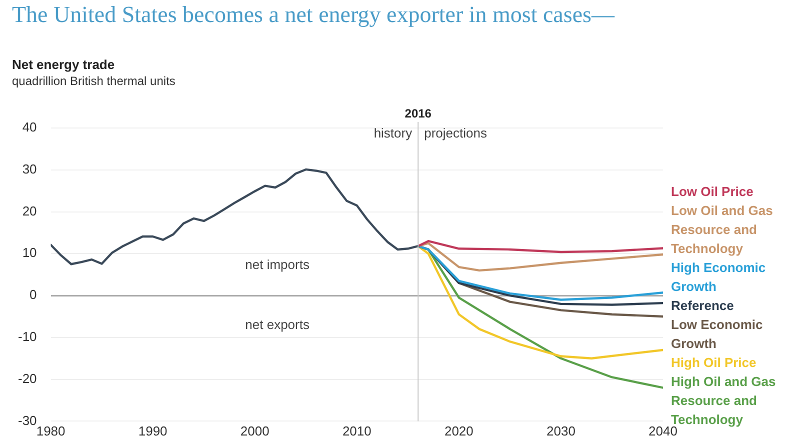  I want to click on series-label: High Economic Growth, so click(718, 277).